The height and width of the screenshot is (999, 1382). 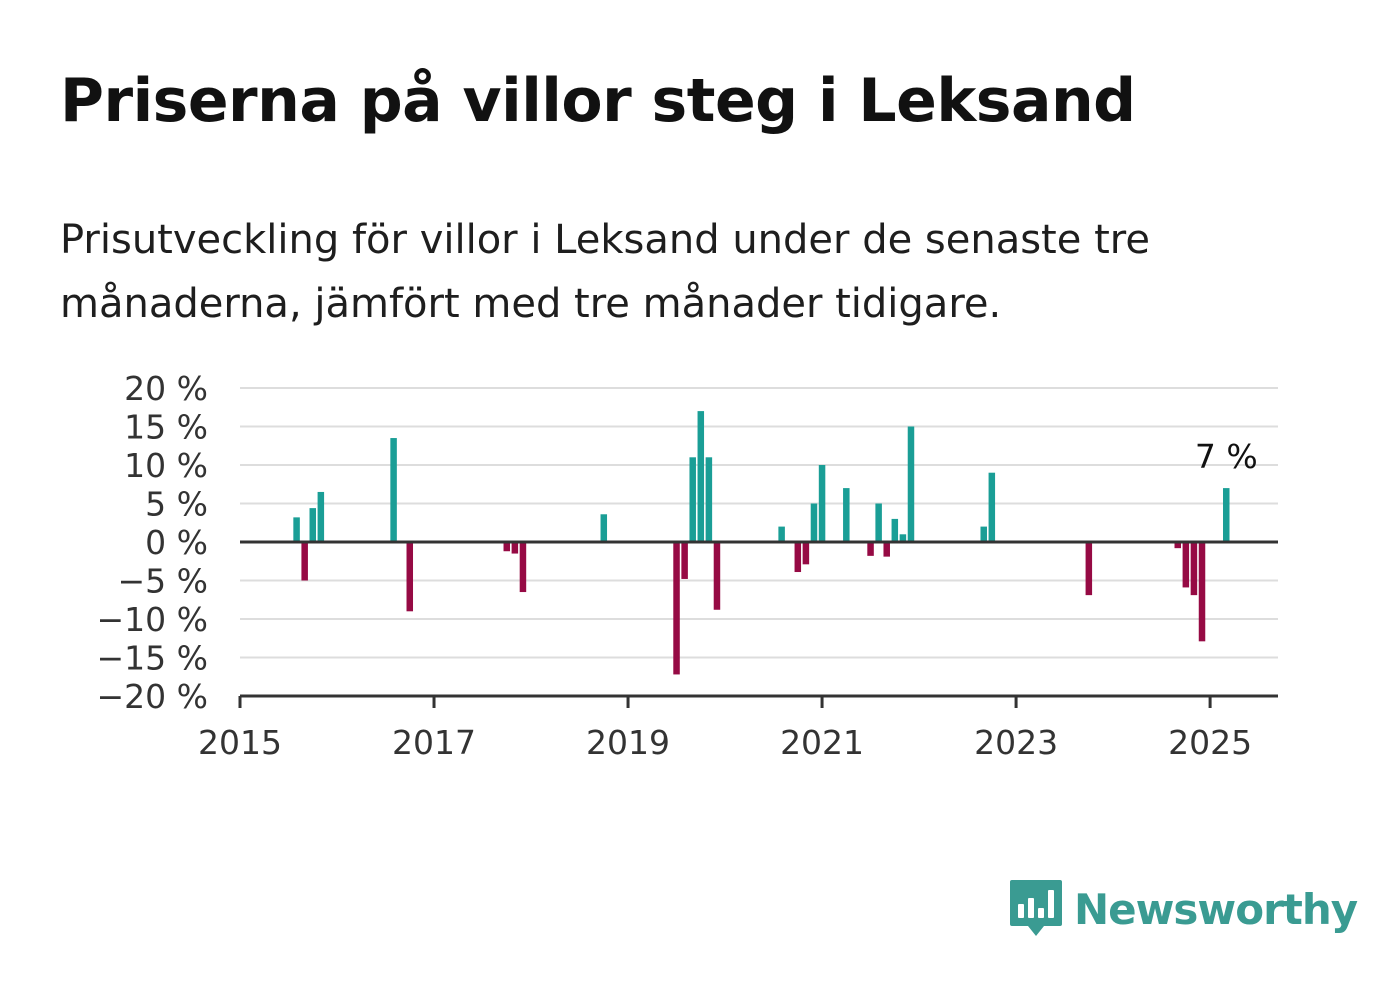 What do you see at coordinates (1216, 909) in the screenshot?
I see `brand-name: Newsworthy` at bounding box center [1216, 909].